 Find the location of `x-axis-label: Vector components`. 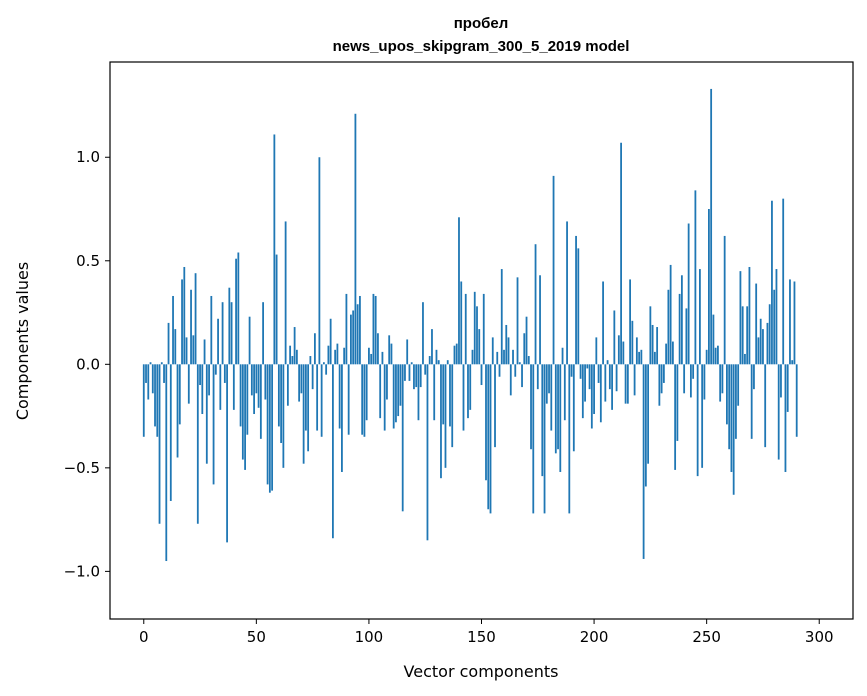

x-axis-label: Vector components is located at coordinates (481, 671).